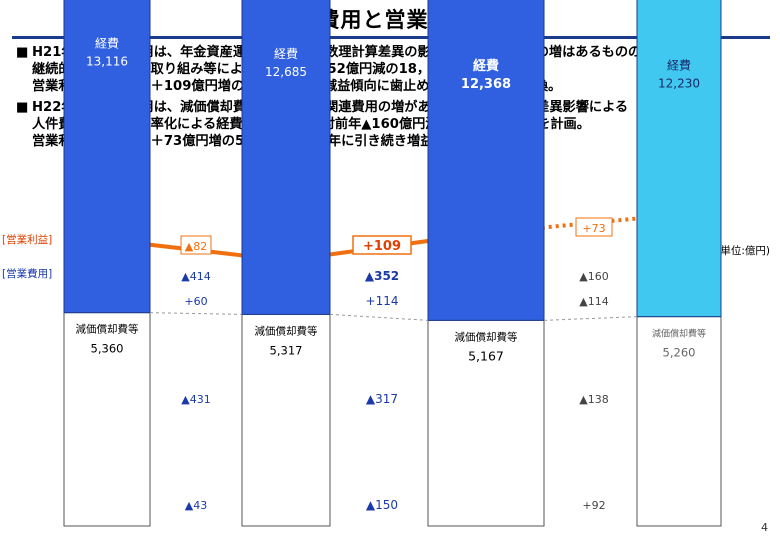 This screenshot has width=780, height=540. Describe the element at coordinates (107, 62) in the screenshot. I see `expense-bar-value: 13,116` at that location.